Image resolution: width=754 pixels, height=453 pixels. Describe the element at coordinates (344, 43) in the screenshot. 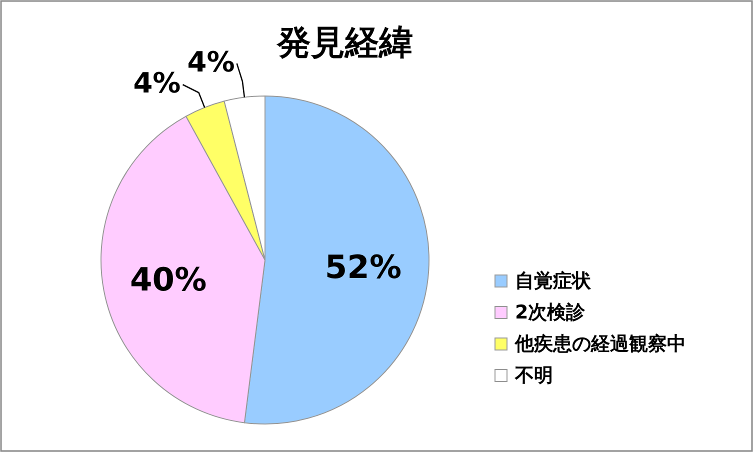

I see `chart-title: 発見経緯` at that location.